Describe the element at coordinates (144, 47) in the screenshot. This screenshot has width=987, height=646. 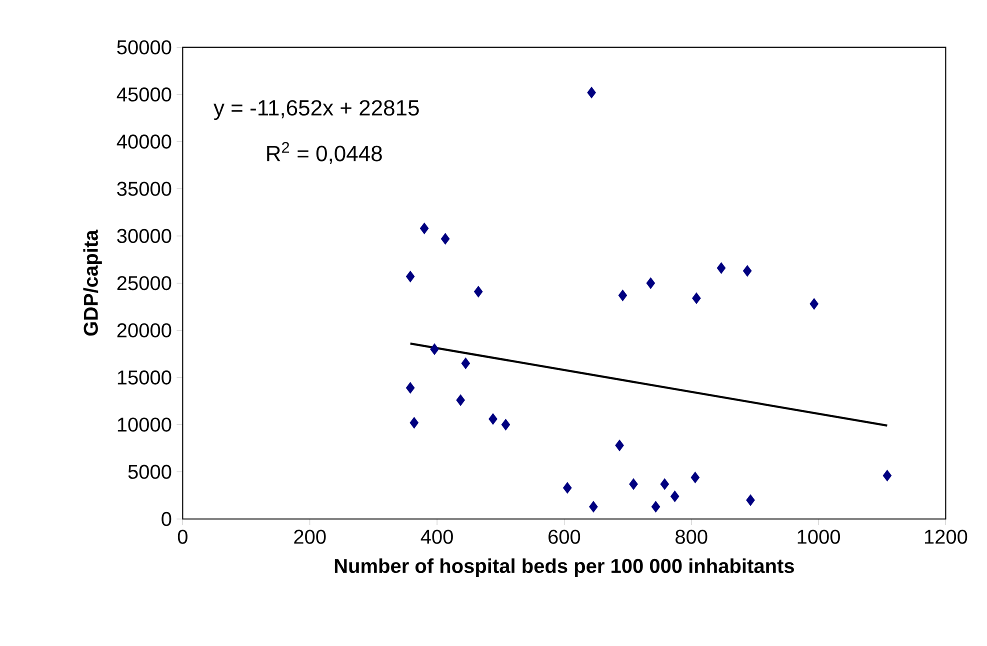
I see `y-tick-label: 50000` at that location.